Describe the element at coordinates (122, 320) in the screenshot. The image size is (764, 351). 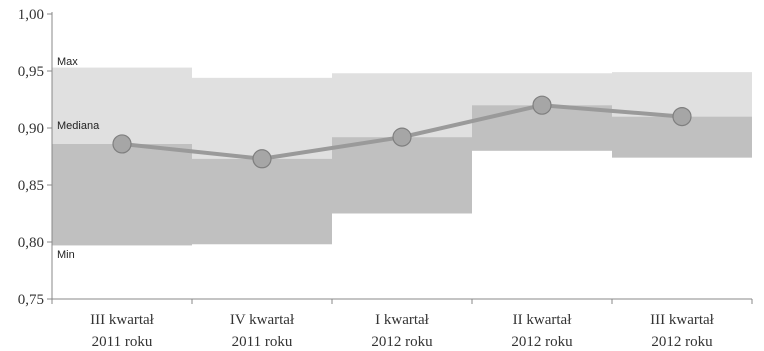
I see `x-tick-label-0-0: III kwartał` at that location.